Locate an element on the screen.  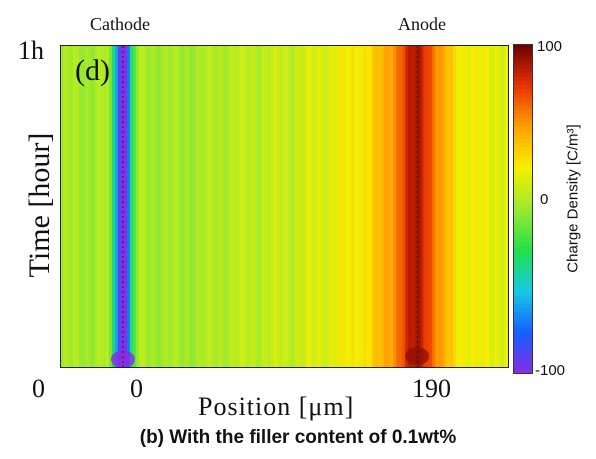
x-tick-label-0: 0 is located at coordinates (136, 388).